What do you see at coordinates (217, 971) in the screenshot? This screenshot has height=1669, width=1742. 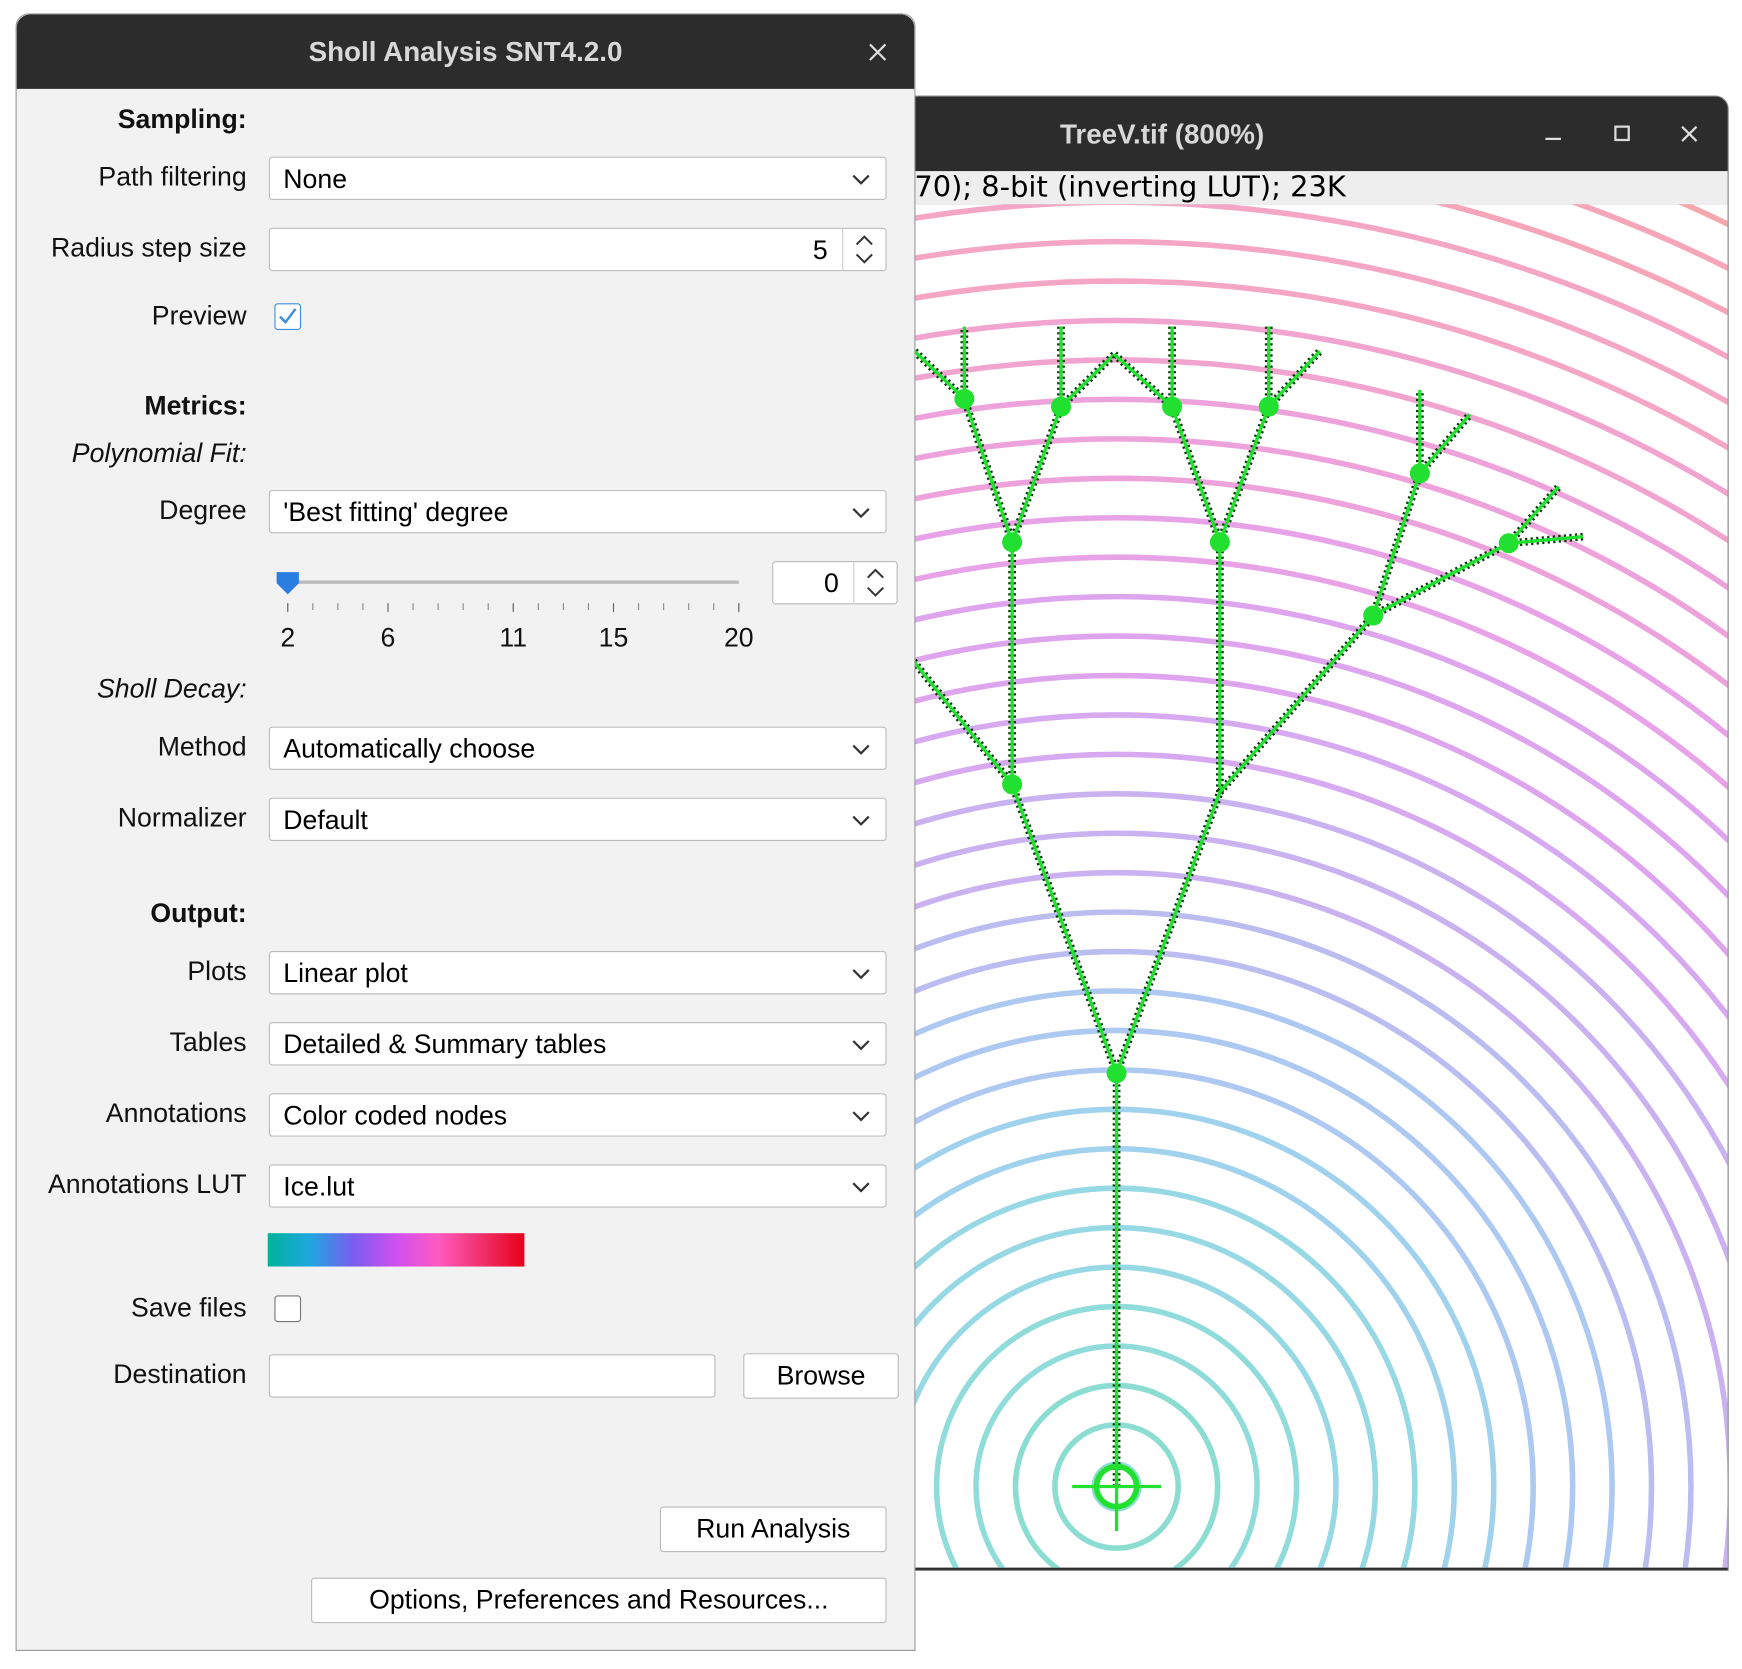 I see `field-label: Plots` at bounding box center [217, 971].